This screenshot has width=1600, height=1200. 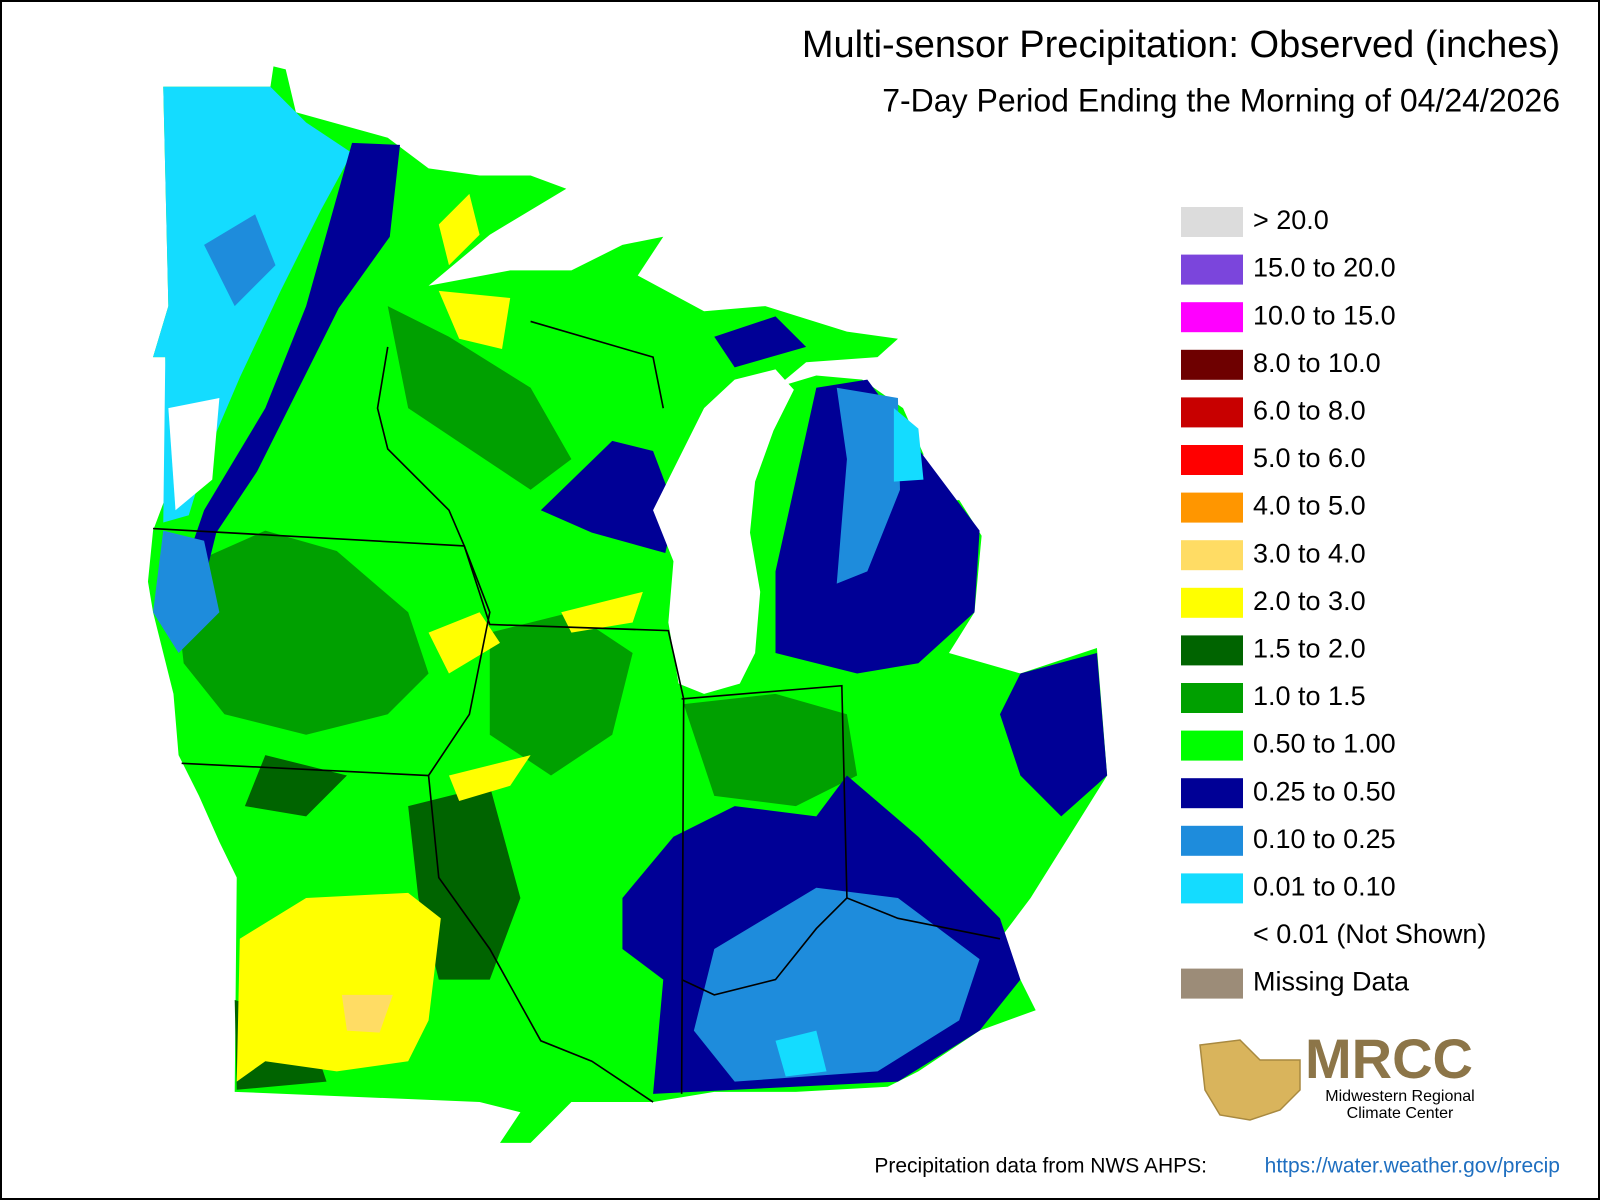 What do you see at coordinates (1389, 1058) in the screenshot?
I see `logo-name: MRCC` at bounding box center [1389, 1058].